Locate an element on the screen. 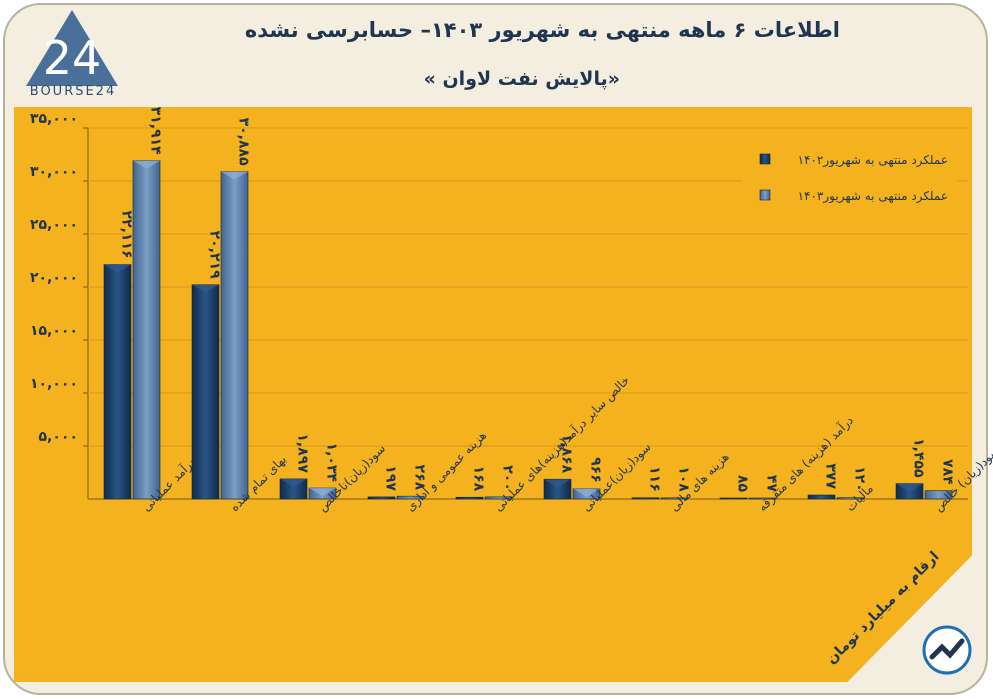 The height and width of the screenshot is (699, 993). bar-value-label: ۹۶۶ is located at coordinates (596, 470).